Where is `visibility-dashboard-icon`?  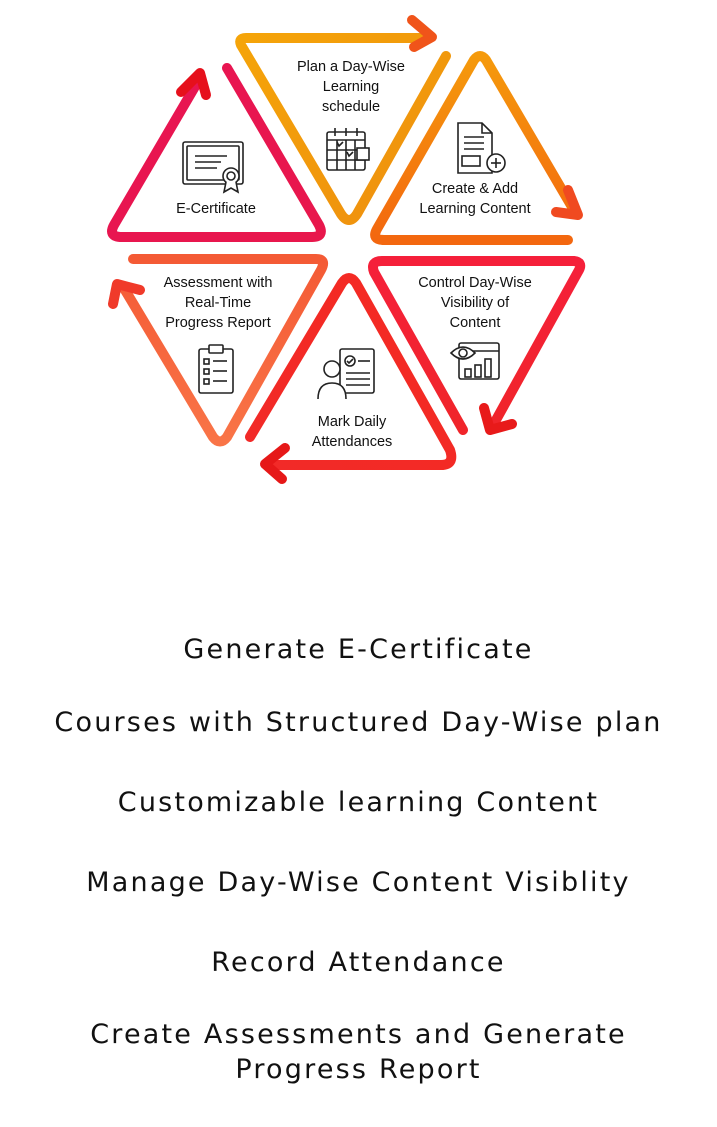
visibility-dashboard-icon is located at coordinates (474, 361).